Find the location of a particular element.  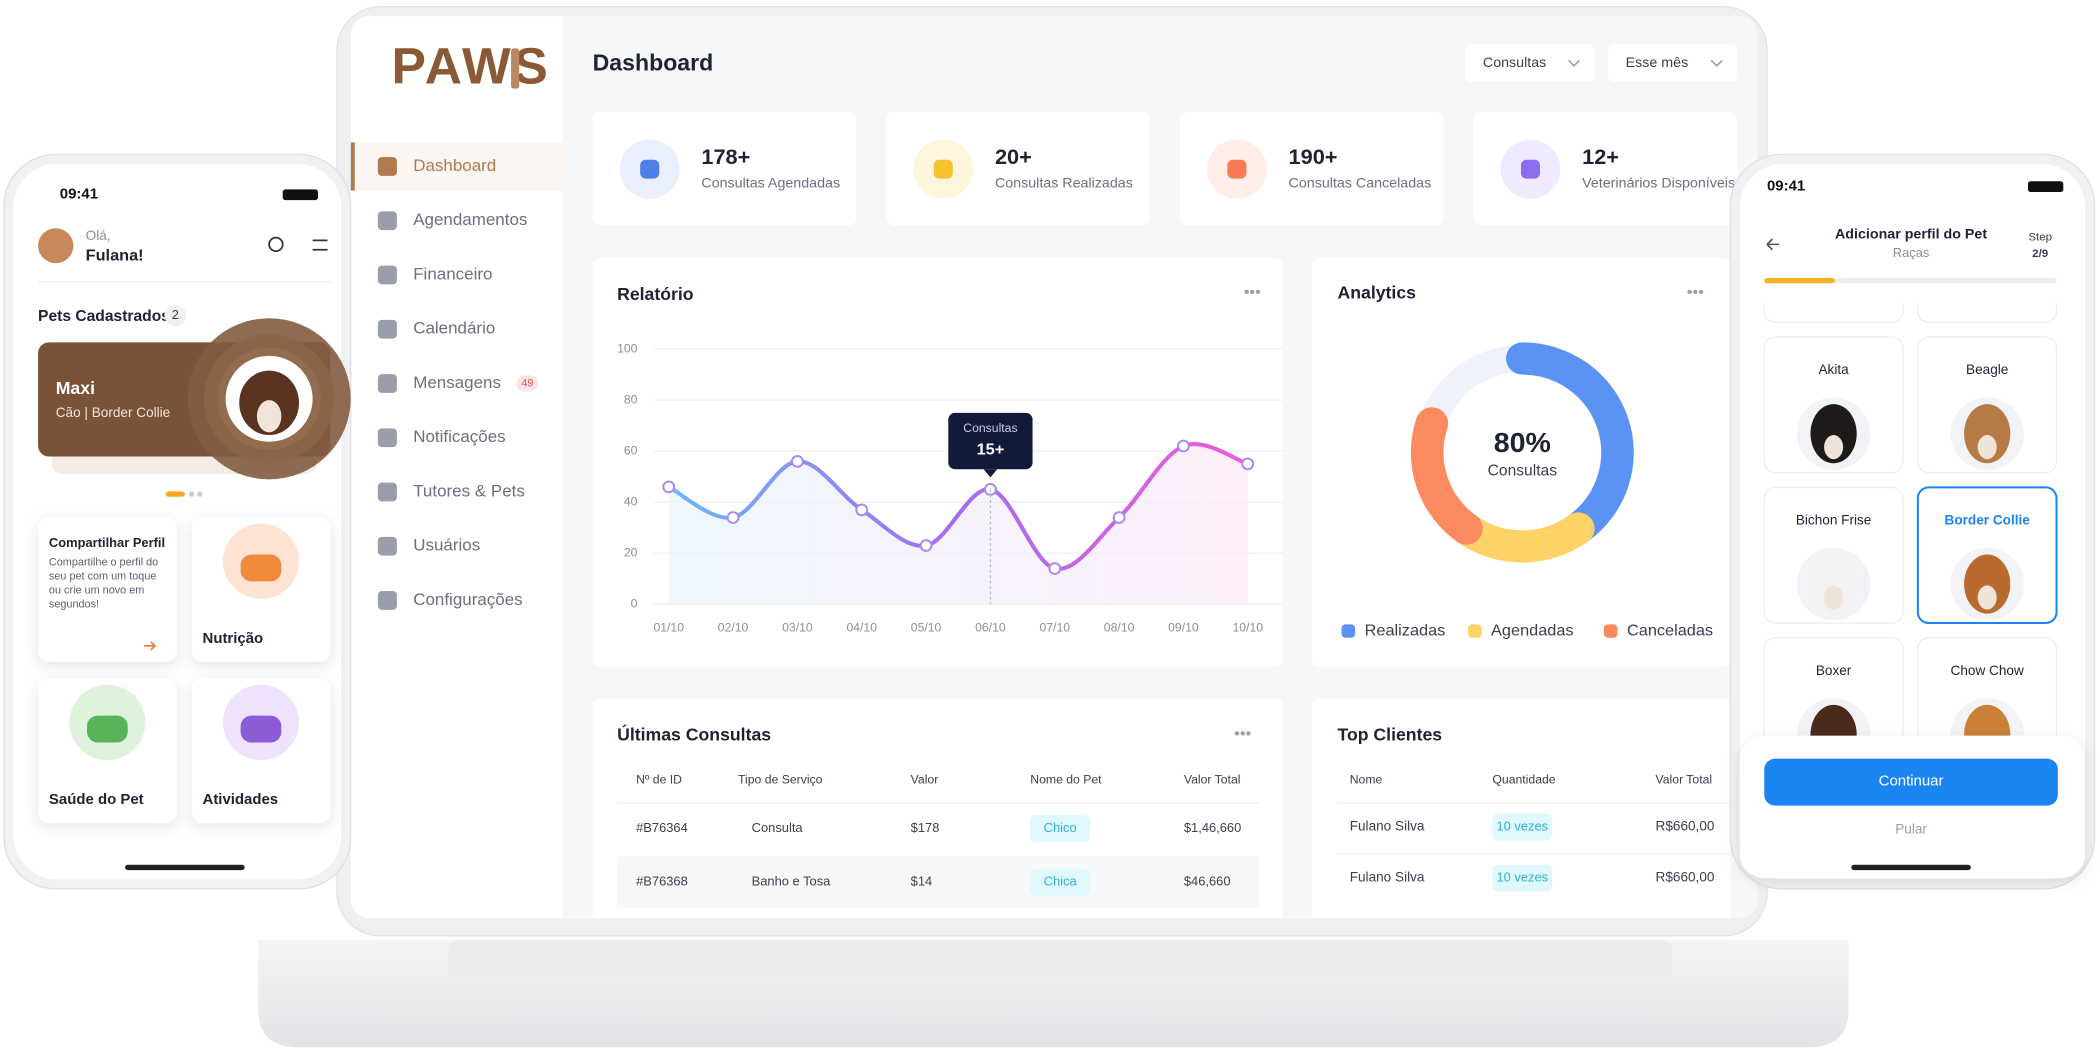

breed-name: Border Collie is located at coordinates (1988, 520).